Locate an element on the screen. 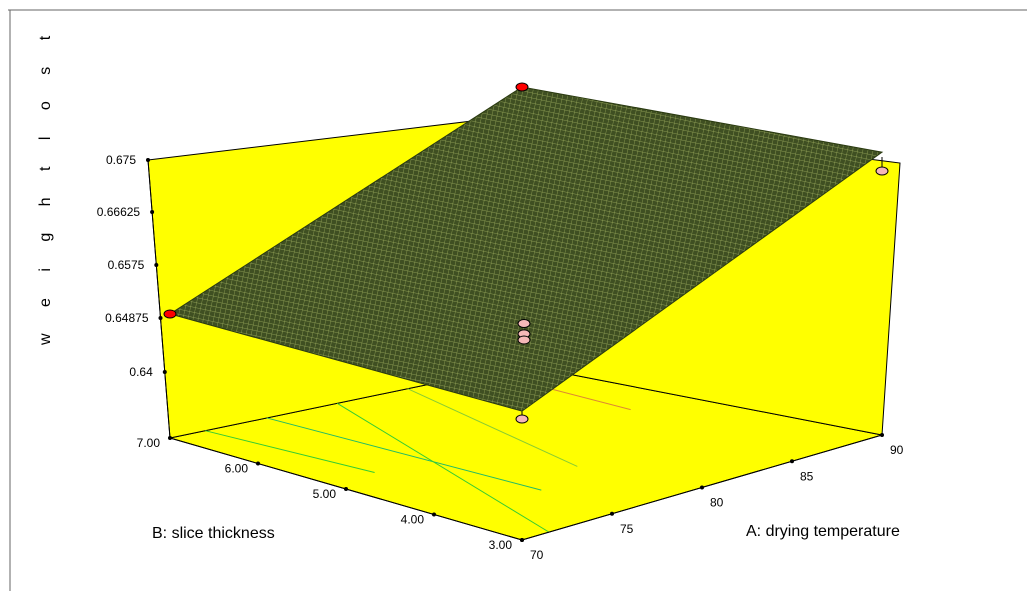 Image resolution: width=1027 pixels, height=596 pixels. floor-contours is located at coordinates (418, 452).